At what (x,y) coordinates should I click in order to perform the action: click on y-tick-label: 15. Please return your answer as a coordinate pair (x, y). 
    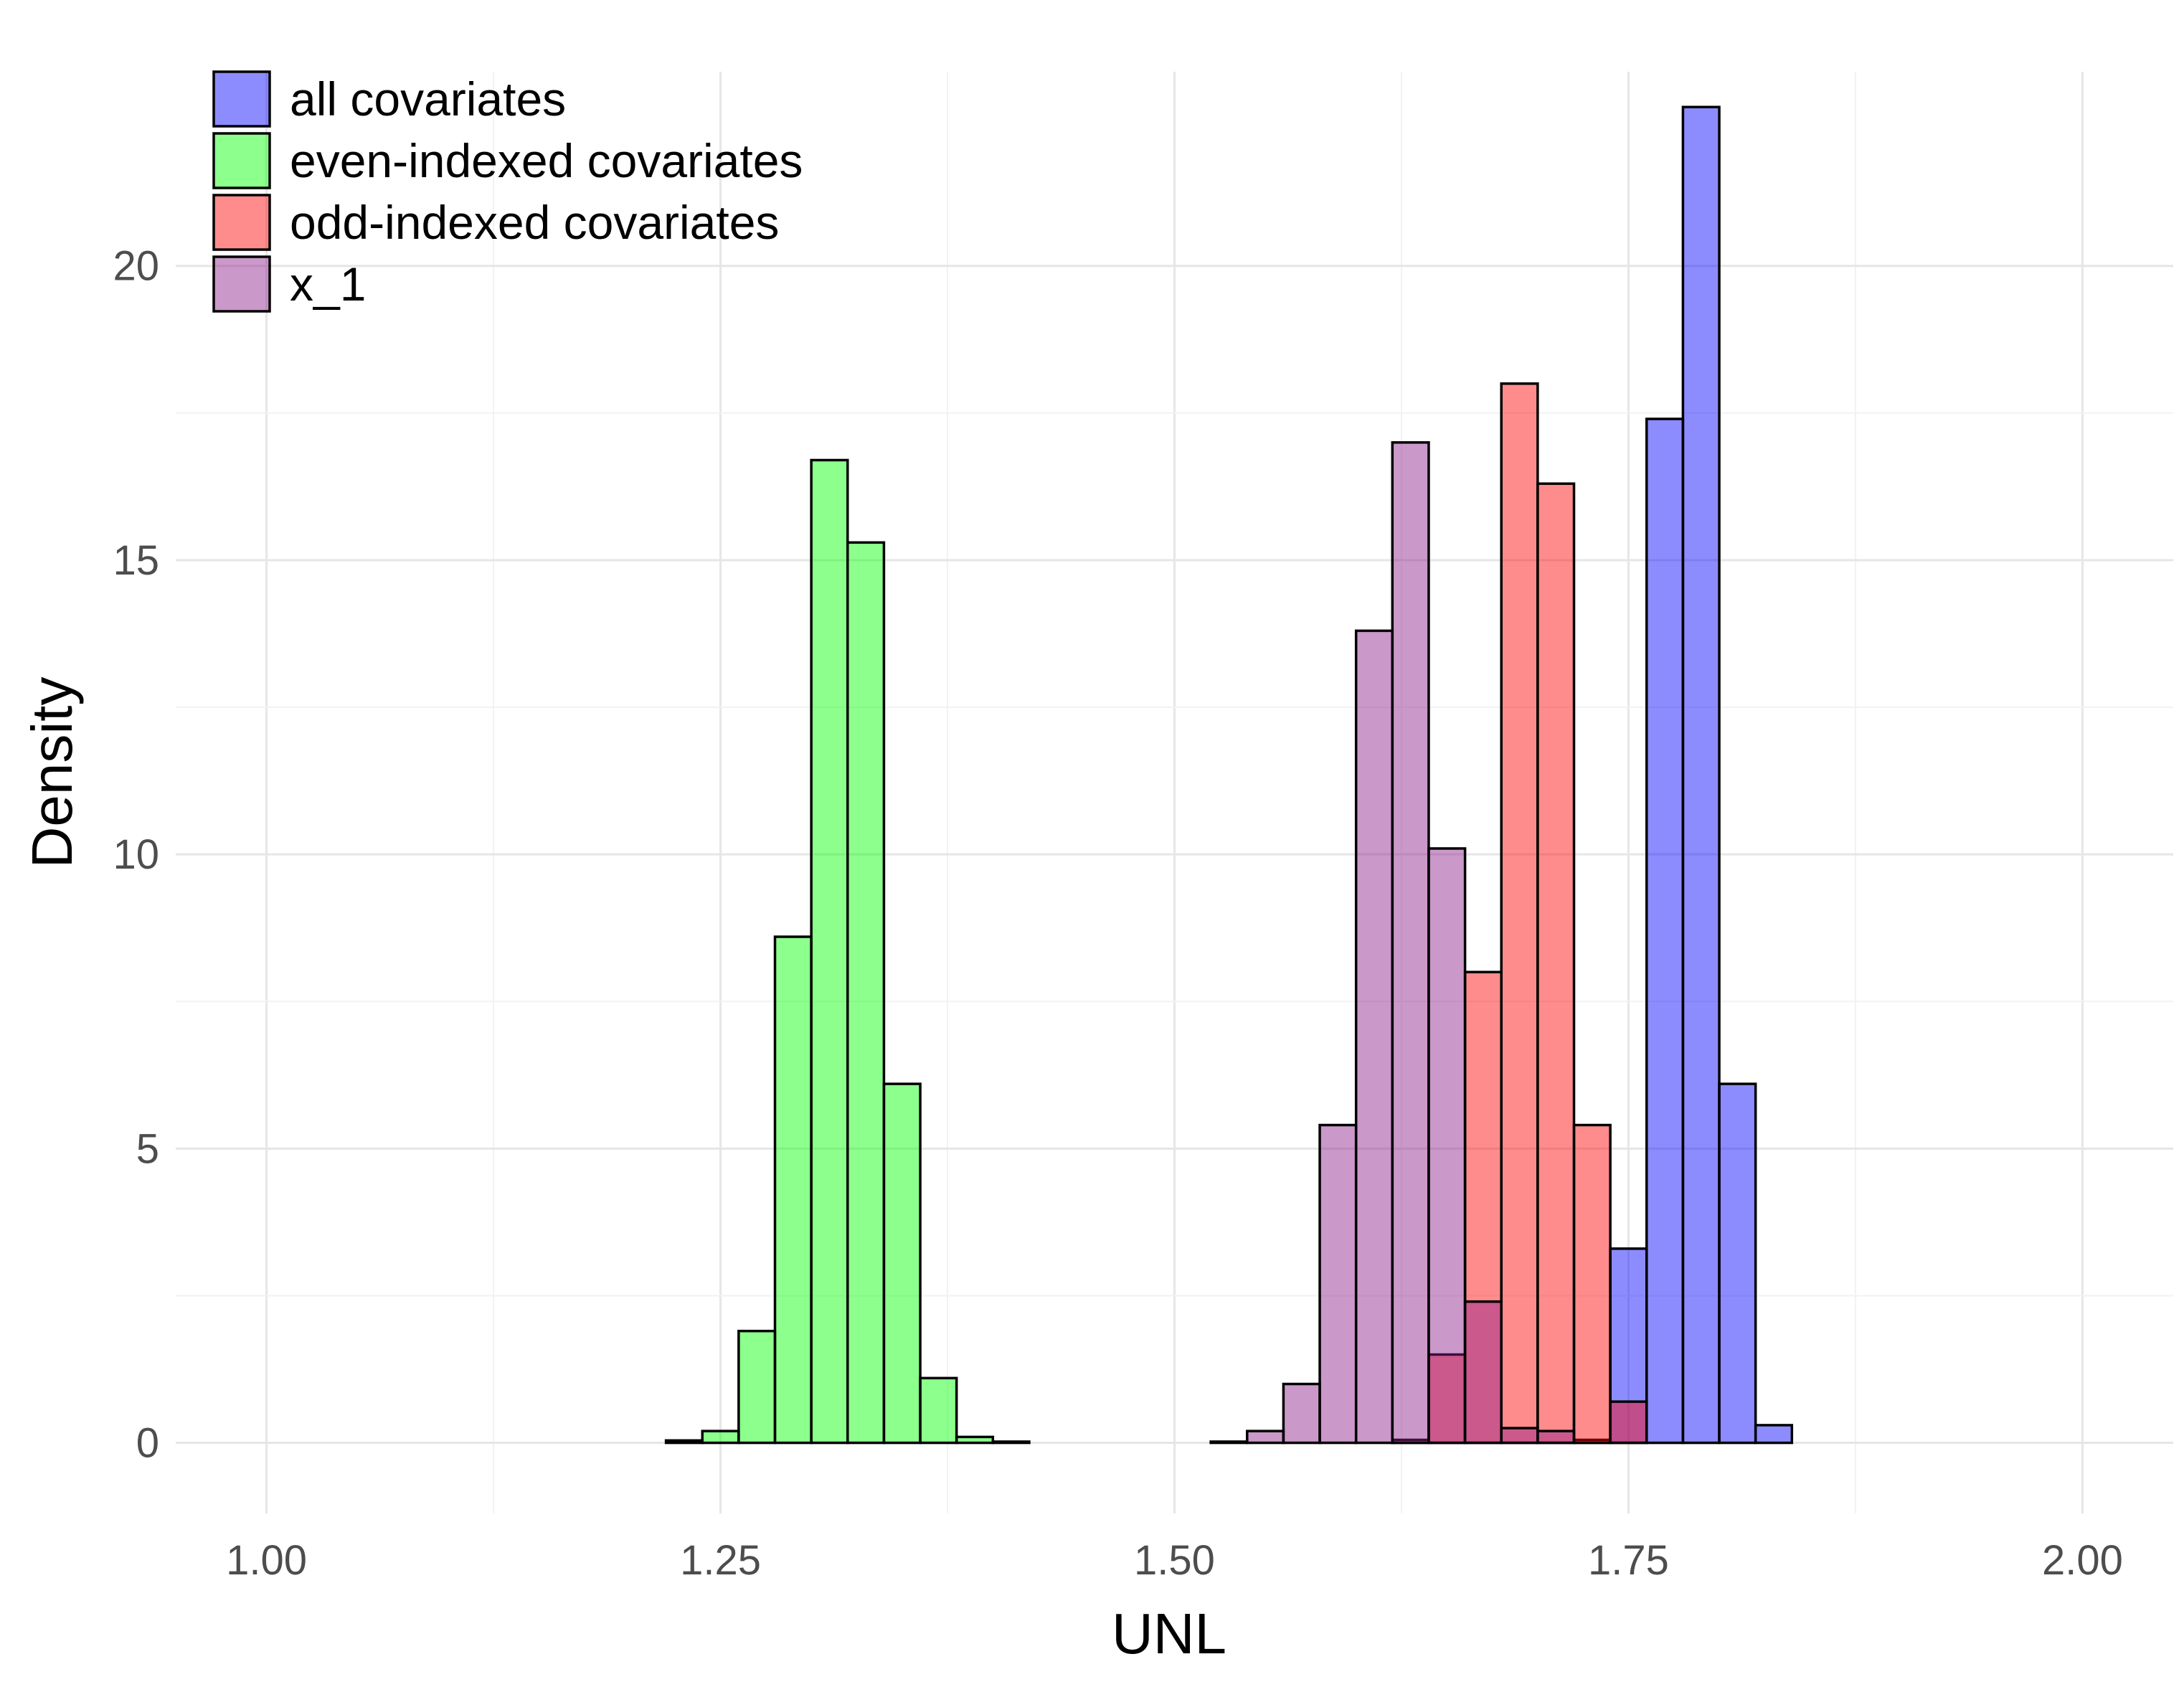
    Looking at the image, I should click on (136, 560).